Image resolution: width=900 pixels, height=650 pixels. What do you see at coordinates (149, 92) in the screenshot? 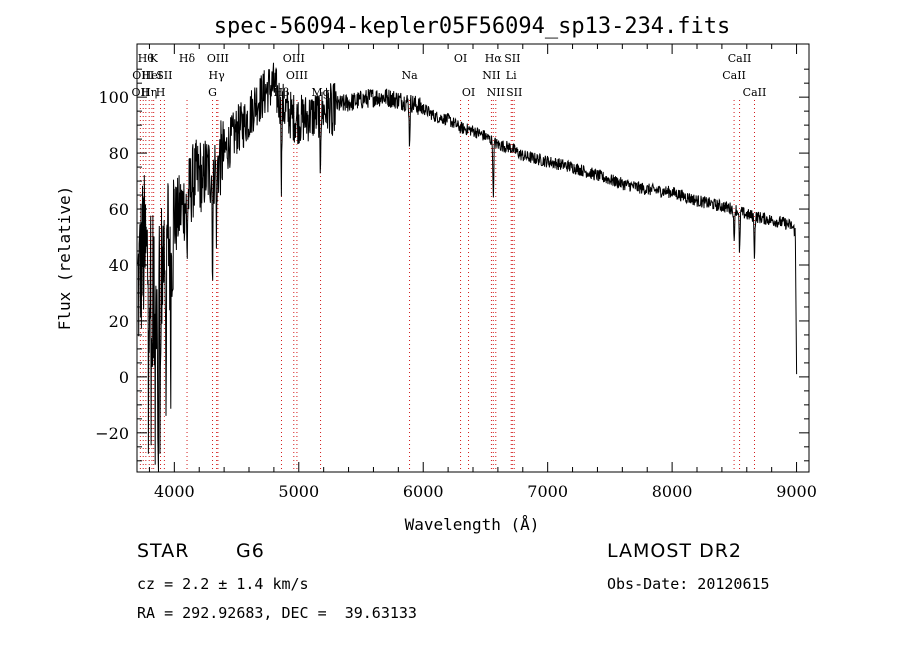
I see `line-marker-label: Hη` at bounding box center [149, 92].